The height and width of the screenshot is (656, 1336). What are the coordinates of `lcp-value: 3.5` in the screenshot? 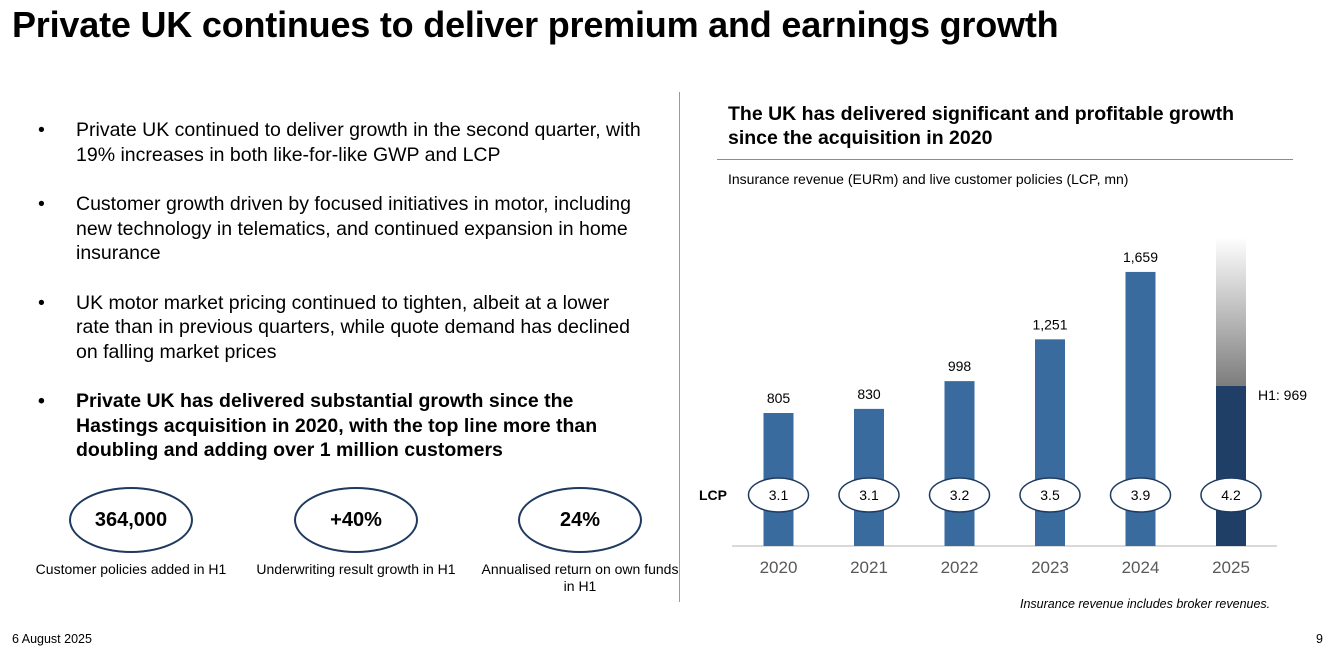 It's located at (1050, 495).